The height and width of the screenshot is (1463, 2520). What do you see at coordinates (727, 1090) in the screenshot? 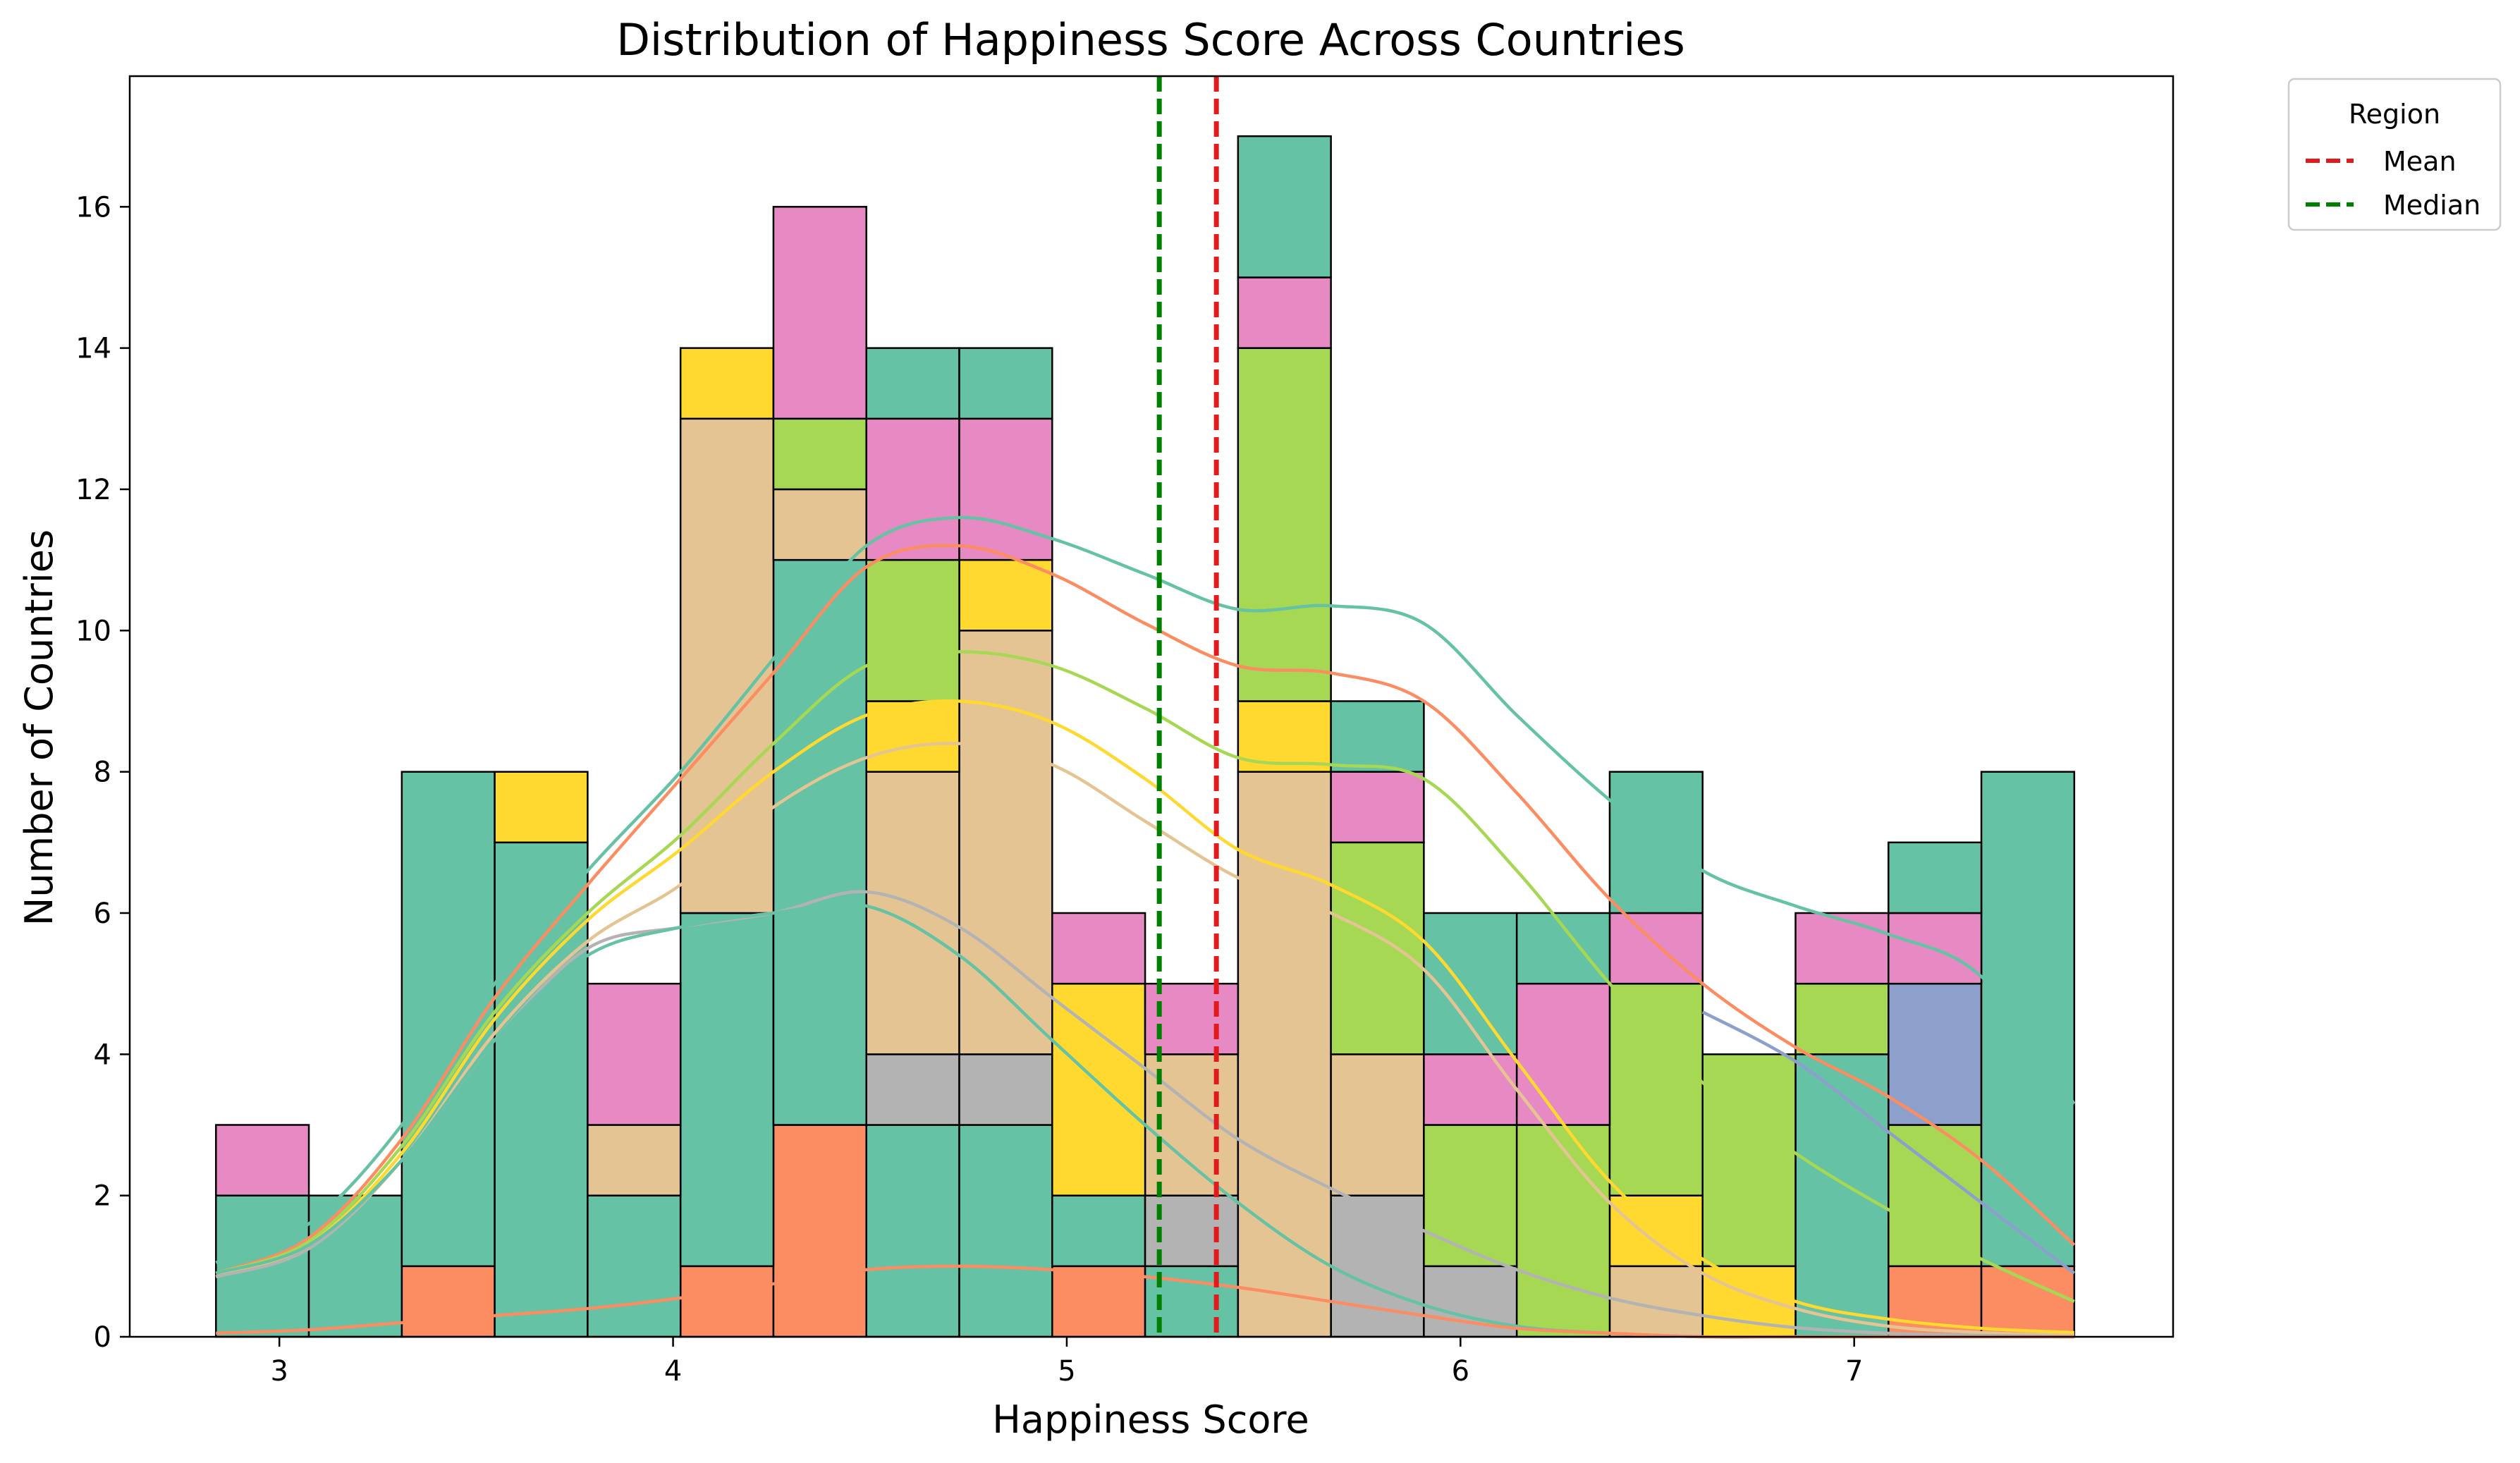
I see `hist-bar-segment-s3-b5` at bounding box center [727, 1090].